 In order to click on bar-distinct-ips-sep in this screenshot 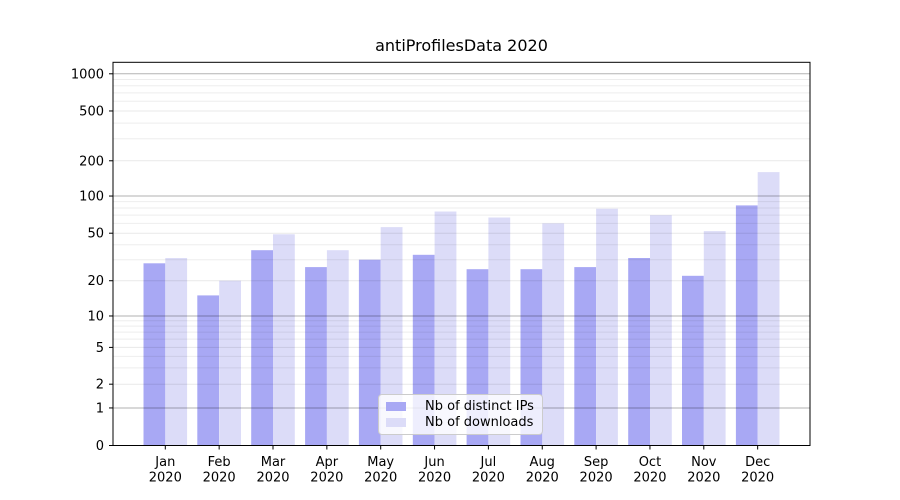, I will do `click(585, 356)`.